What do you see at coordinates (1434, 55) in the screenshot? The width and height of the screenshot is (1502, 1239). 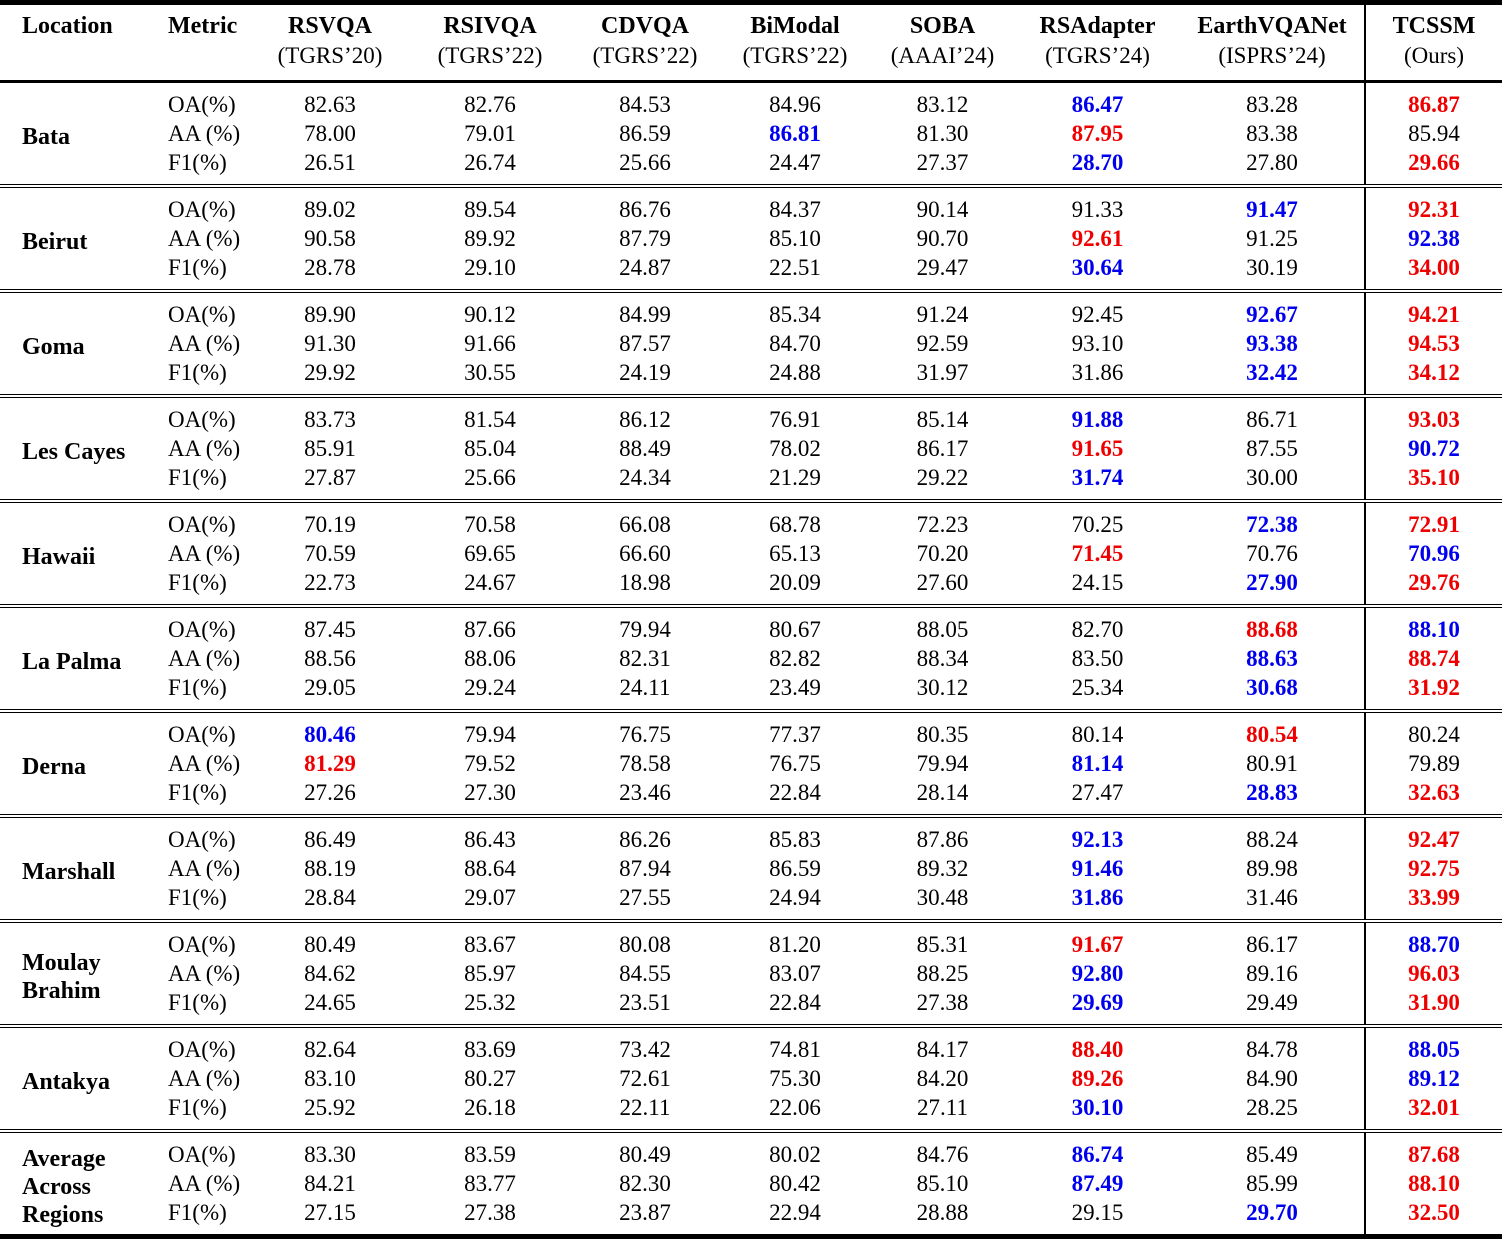 I see `column-venue: (Ours)` at bounding box center [1434, 55].